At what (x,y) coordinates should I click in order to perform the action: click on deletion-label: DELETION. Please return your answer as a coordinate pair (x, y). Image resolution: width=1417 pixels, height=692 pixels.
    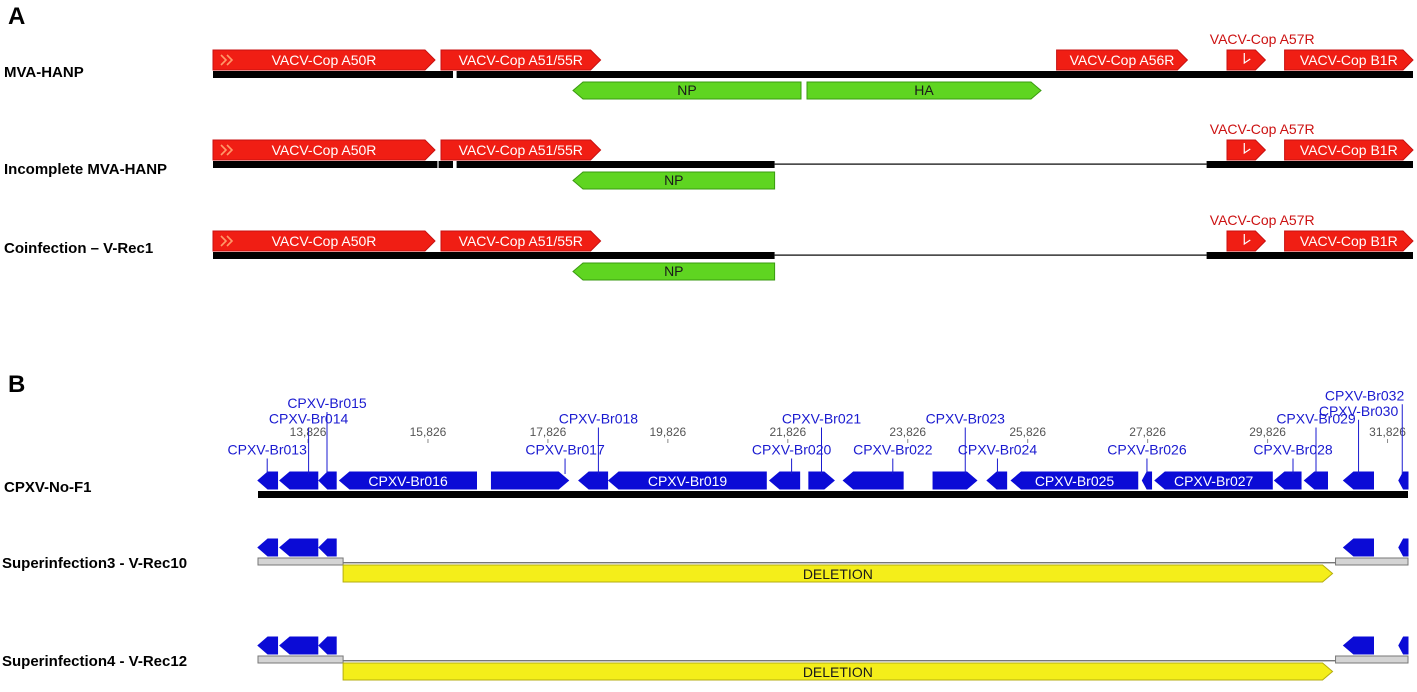
    Looking at the image, I should click on (838, 574).